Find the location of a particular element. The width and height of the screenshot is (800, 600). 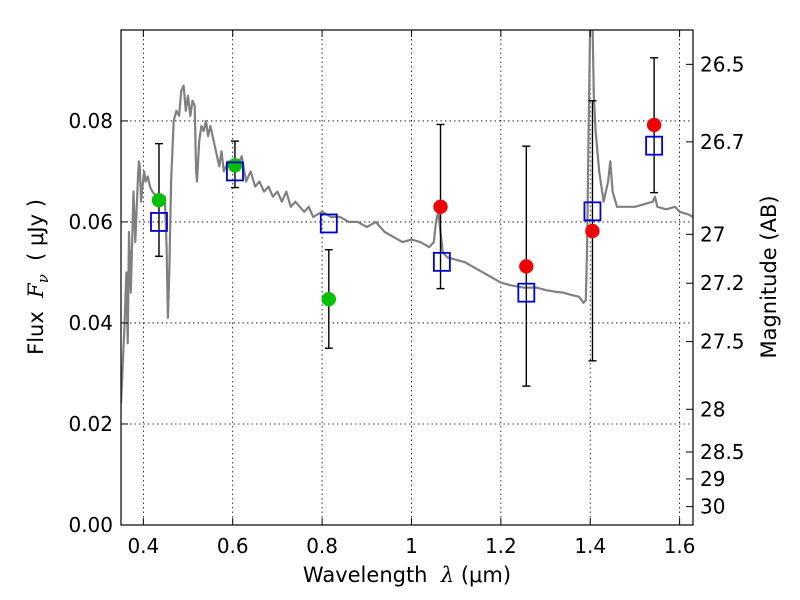

y2-tick-label: 28.5 is located at coordinates (722, 452).